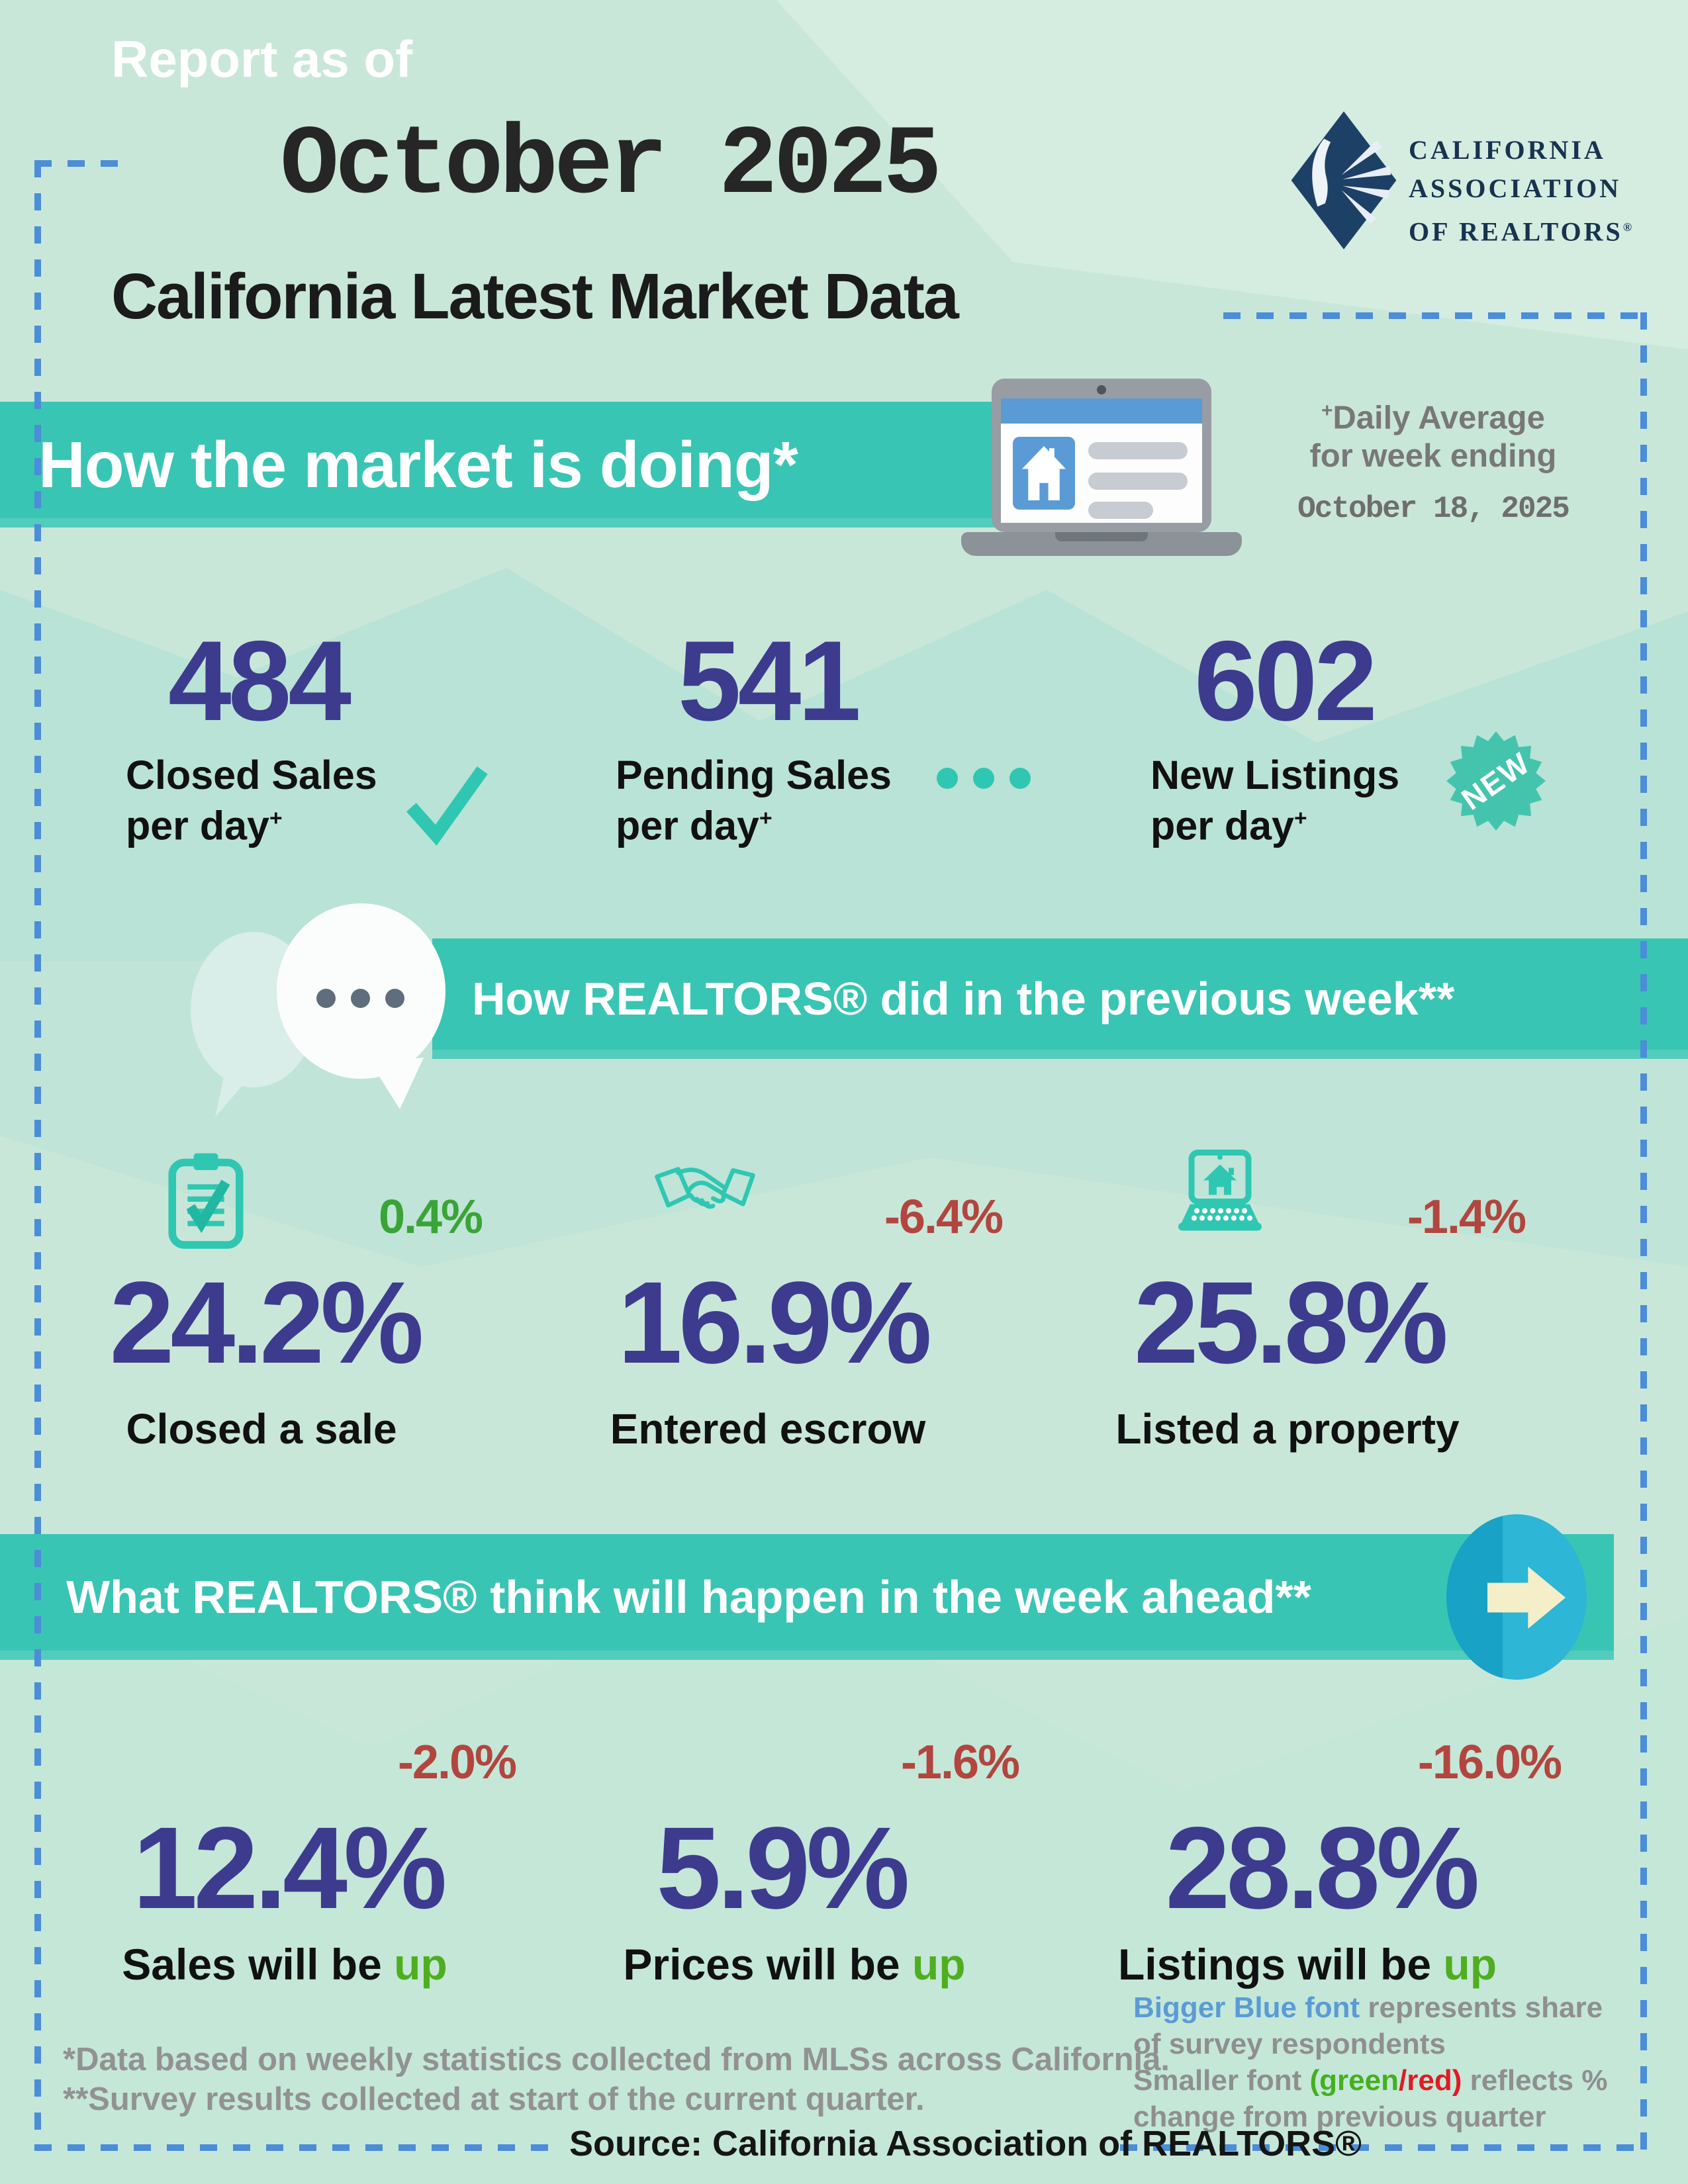  What do you see at coordinates (1101, 467) in the screenshot?
I see `laptop-illustration` at bounding box center [1101, 467].